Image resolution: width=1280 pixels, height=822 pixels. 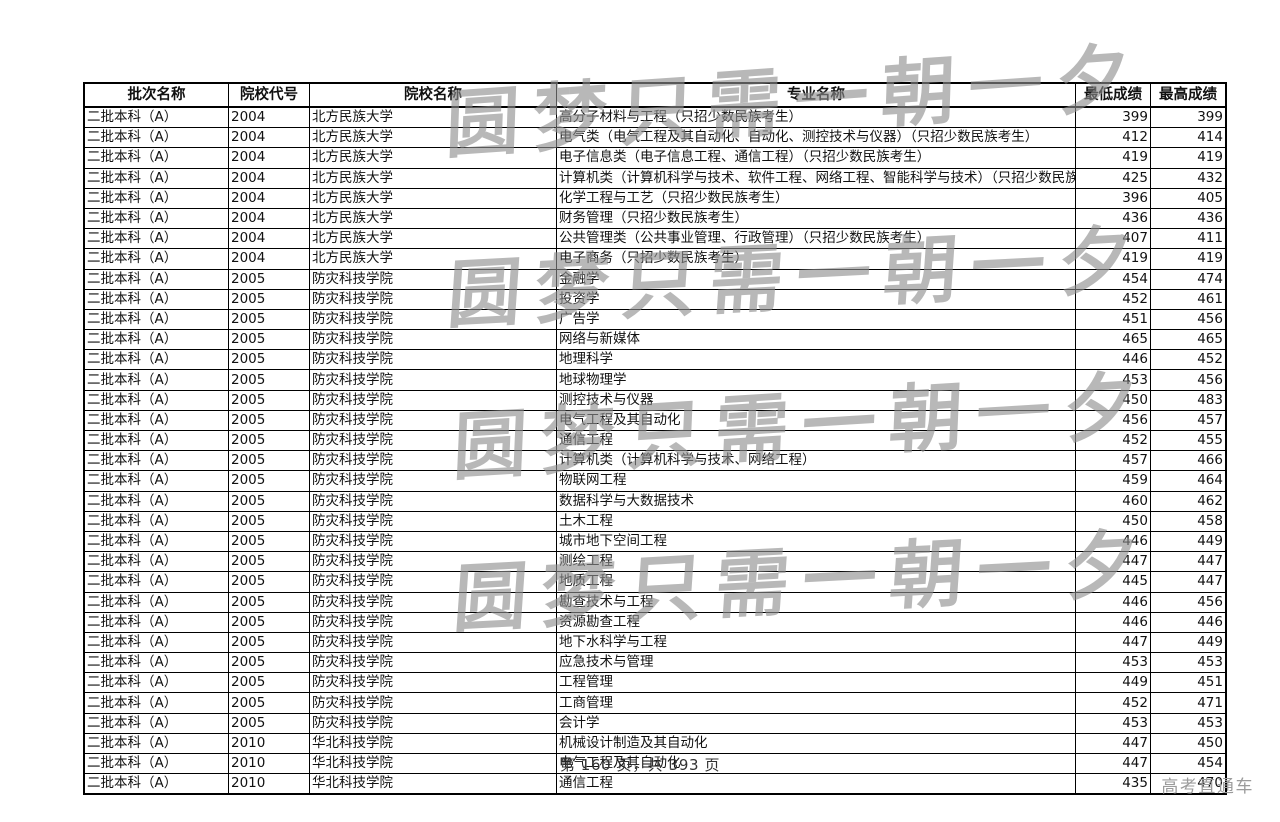 What do you see at coordinates (1113, 279) in the screenshot?
I see `cell-min-score: 454` at bounding box center [1113, 279].